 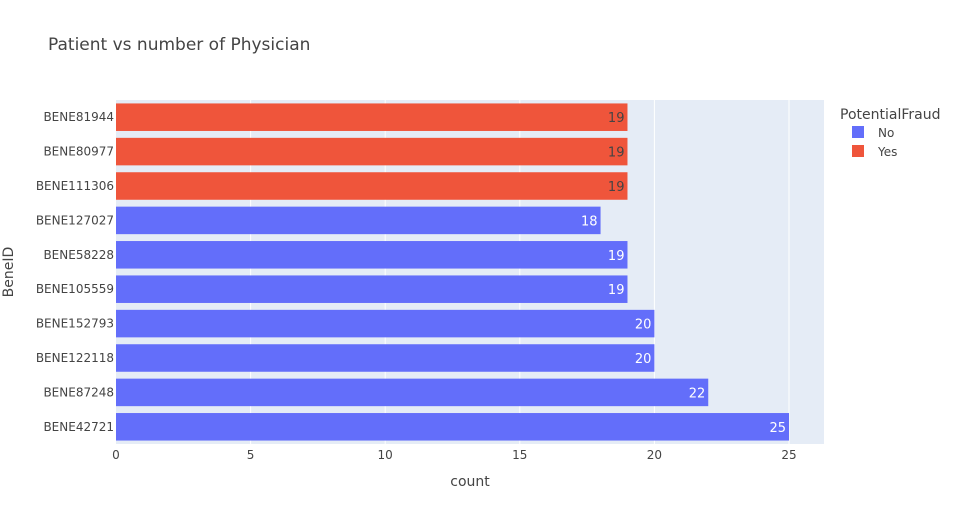 I want to click on y-tick-label: BENE127027, so click(x=75, y=220).